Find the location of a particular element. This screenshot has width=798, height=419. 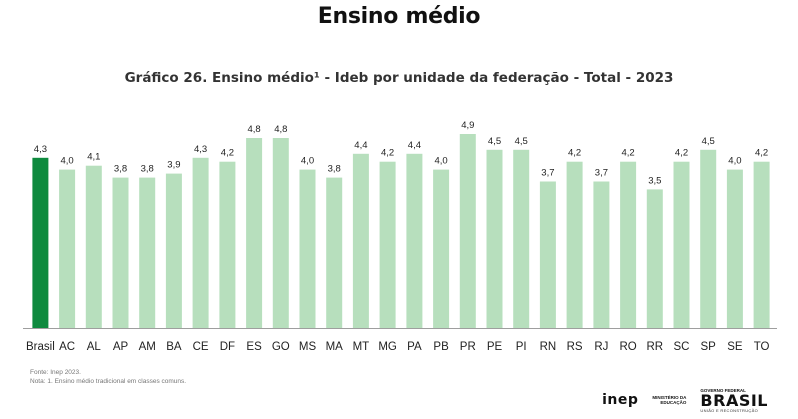

brasil-wordmark: BRASIL is located at coordinates (734, 400).